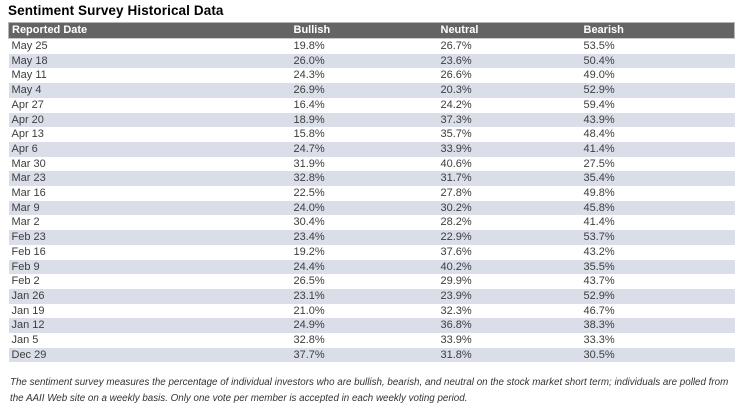  Describe the element at coordinates (29, 60) in the screenshot. I see `reported-date-cell: May 18` at that location.